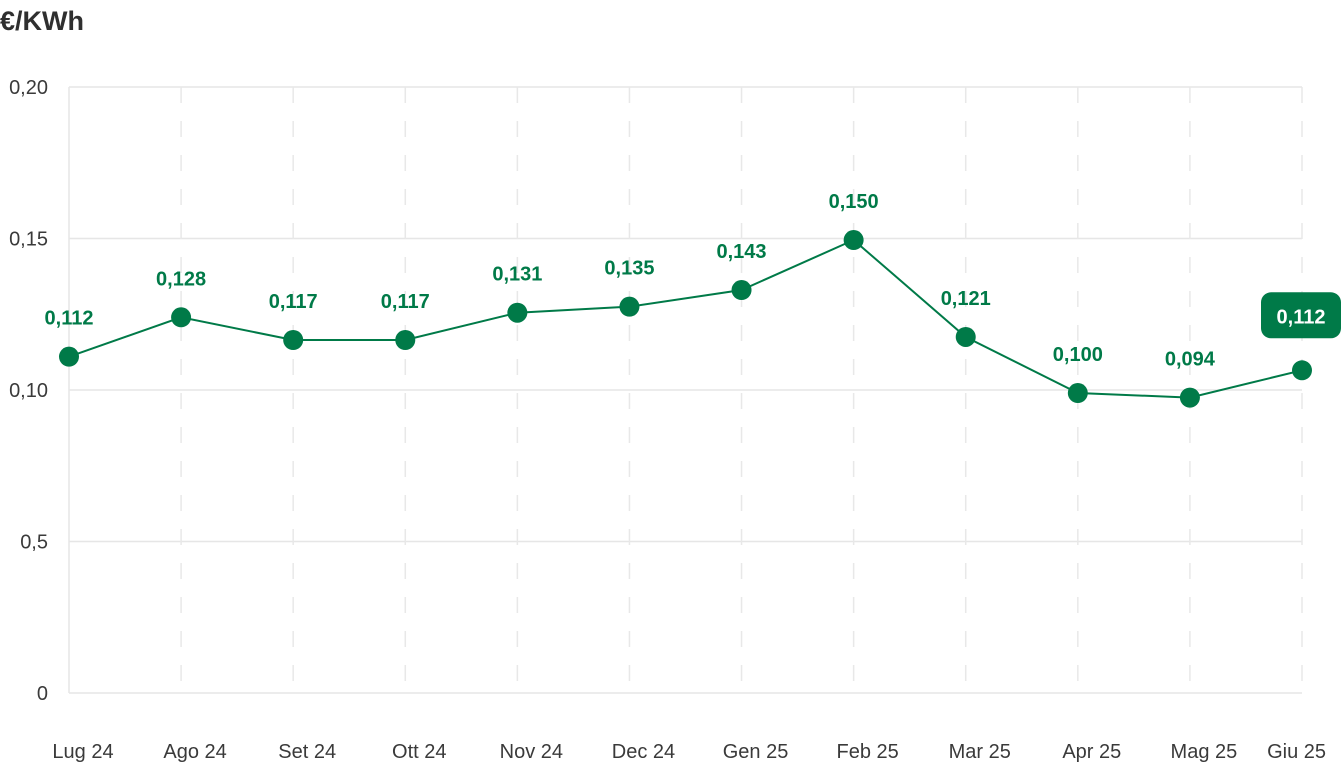  I want to click on y-tick-label: 0,10, so click(28, 391).